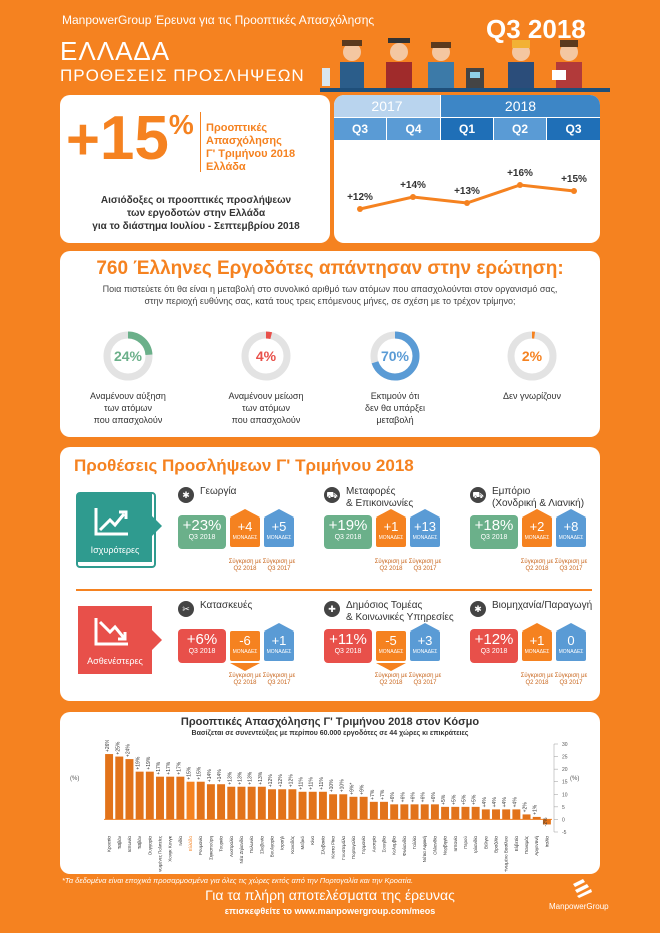 This screenshot has height=933, width=660. I want to click on timeline-line-chart: +12% +14% +13% +16% +15%, so click(467, 190).